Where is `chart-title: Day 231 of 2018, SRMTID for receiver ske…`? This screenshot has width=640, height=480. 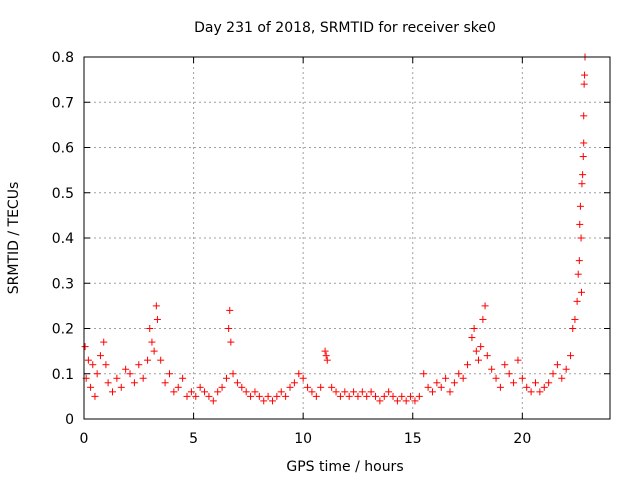 chart-title: Day 231 of 2018, SRMTID for receiver ske… is located at coordinates (345, 28).